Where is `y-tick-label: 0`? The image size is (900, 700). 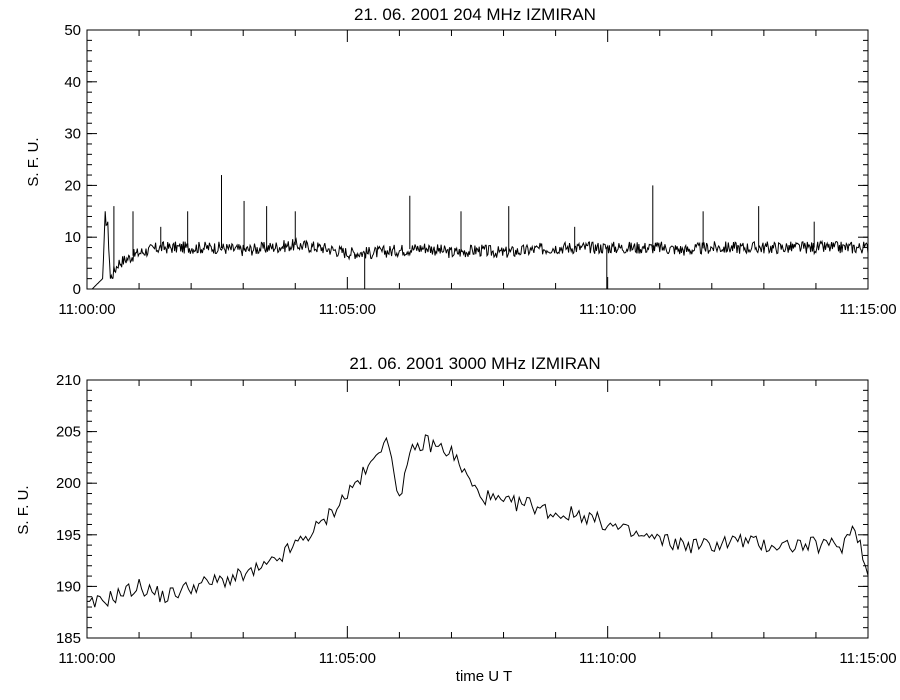
y-tick-label: 0 is located at coordinates (77, 289).